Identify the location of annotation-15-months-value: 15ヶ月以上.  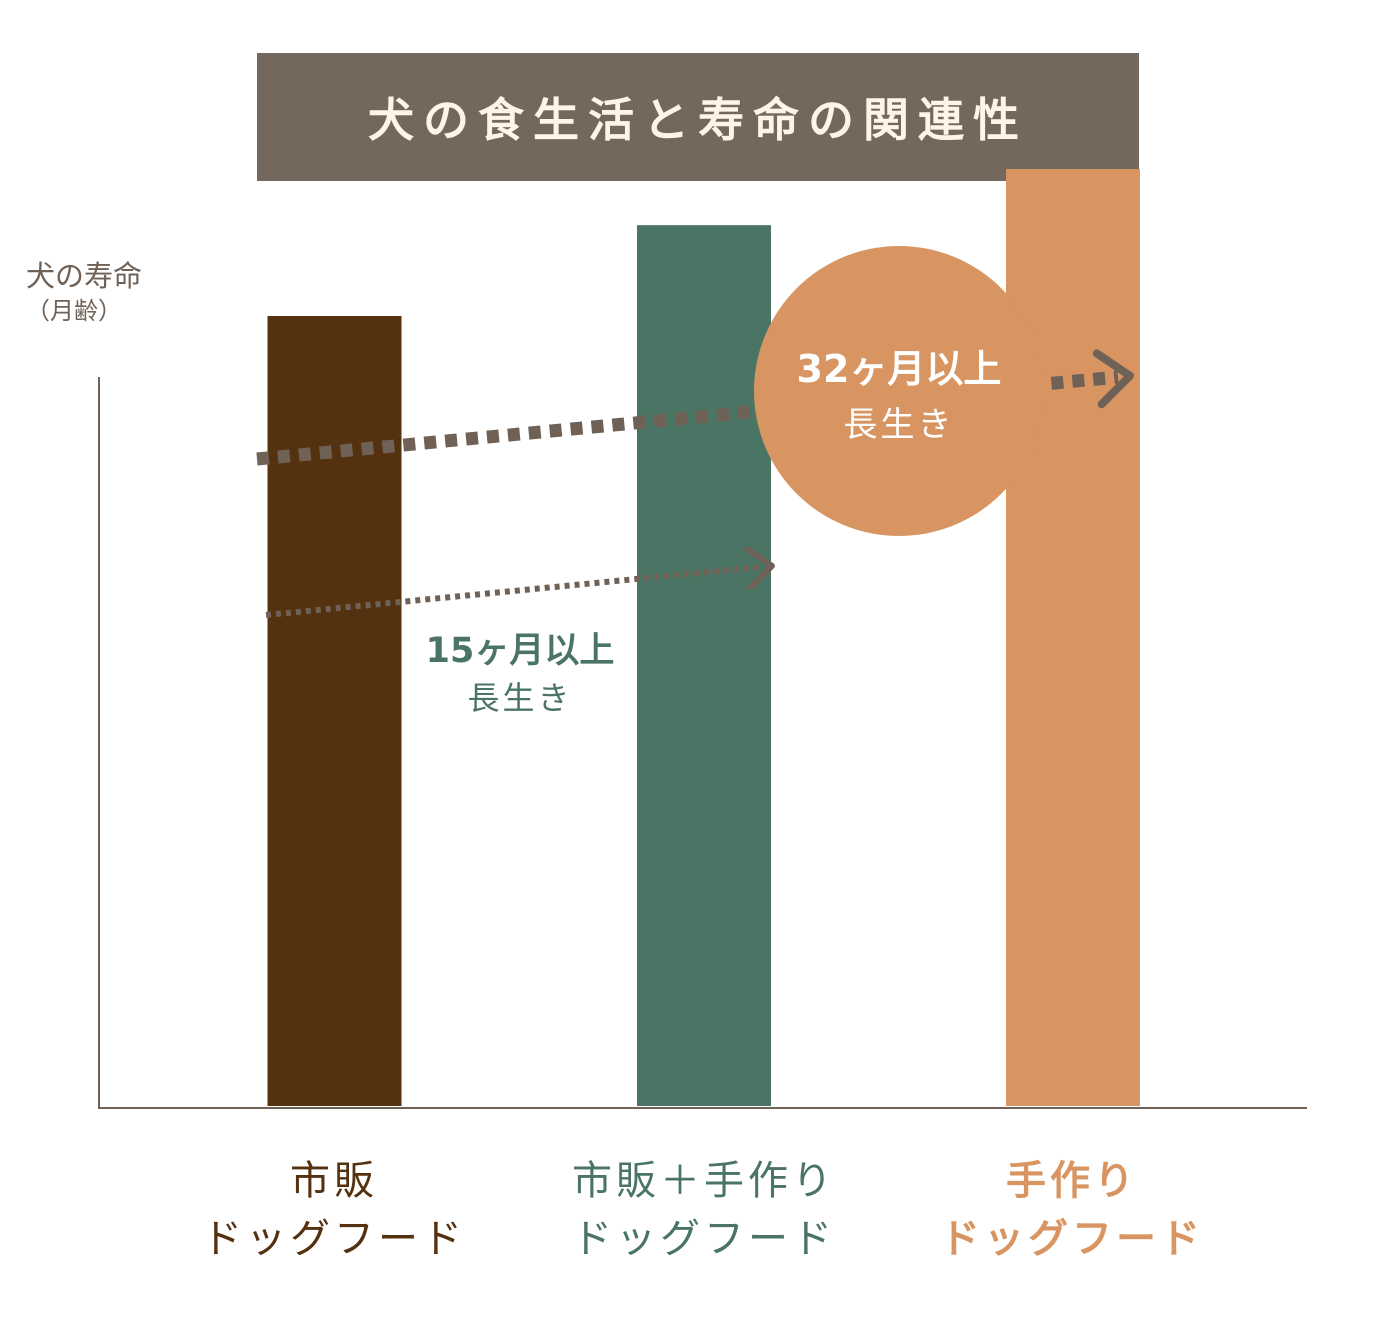
(520, 651).